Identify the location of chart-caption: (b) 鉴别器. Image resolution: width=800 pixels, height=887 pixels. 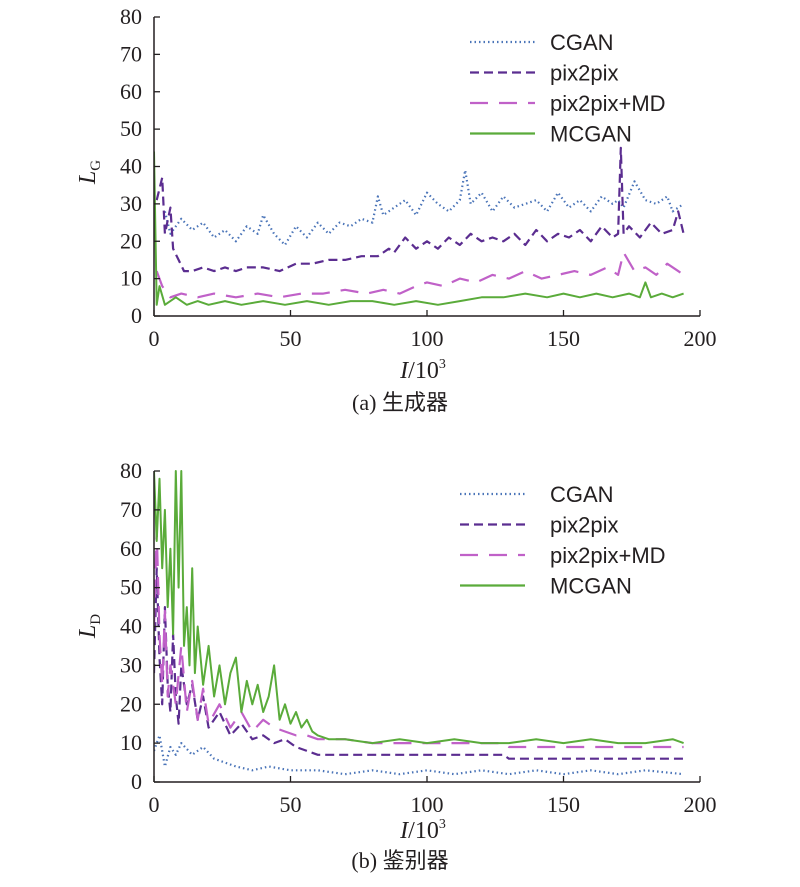
(399, 860).